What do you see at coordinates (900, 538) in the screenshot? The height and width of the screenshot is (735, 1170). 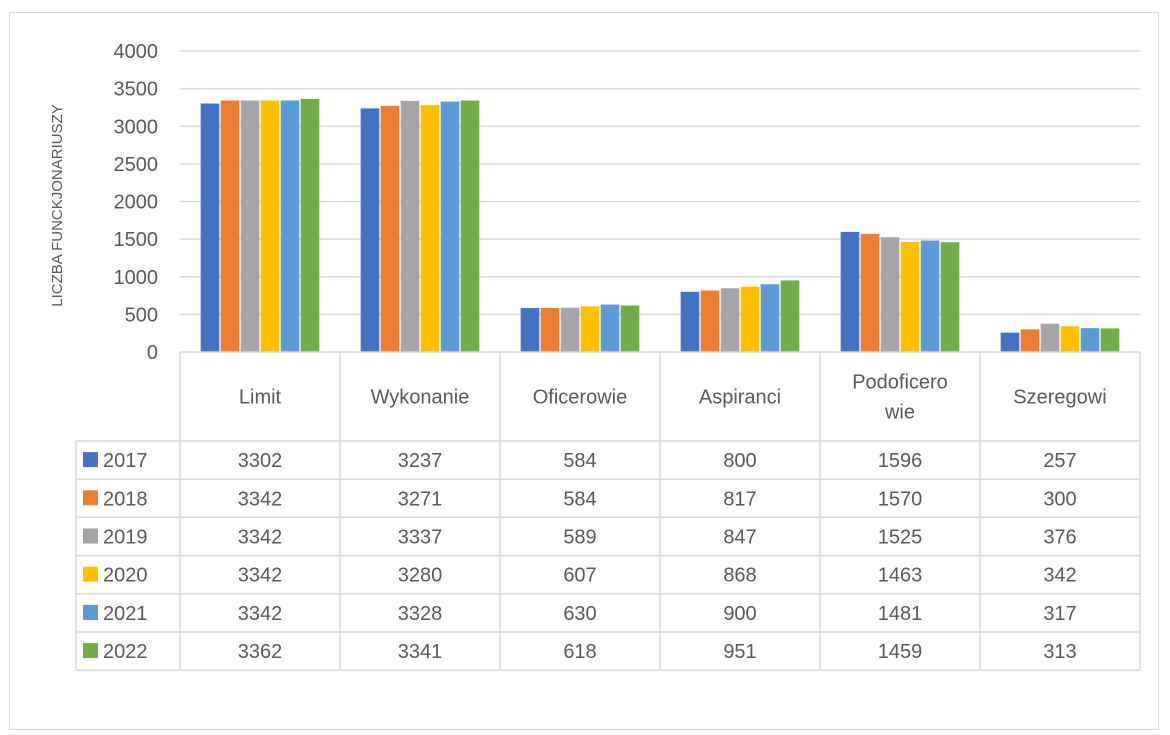 I see `table-cell-value: 1525` at bounding box center [900, 538].